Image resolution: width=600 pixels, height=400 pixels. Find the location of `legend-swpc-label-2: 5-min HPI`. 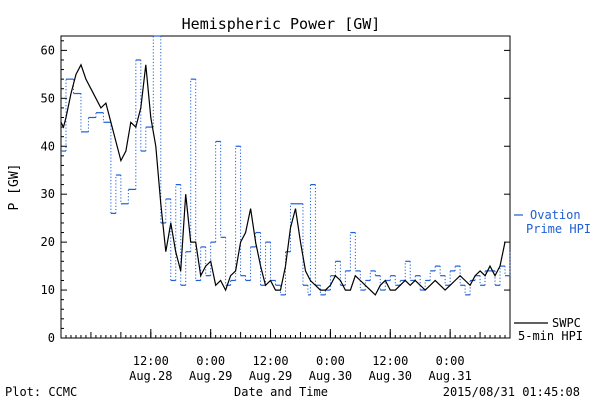

legend-swpc-label-2: 5-min HPI is located at coordinates (550, 336).